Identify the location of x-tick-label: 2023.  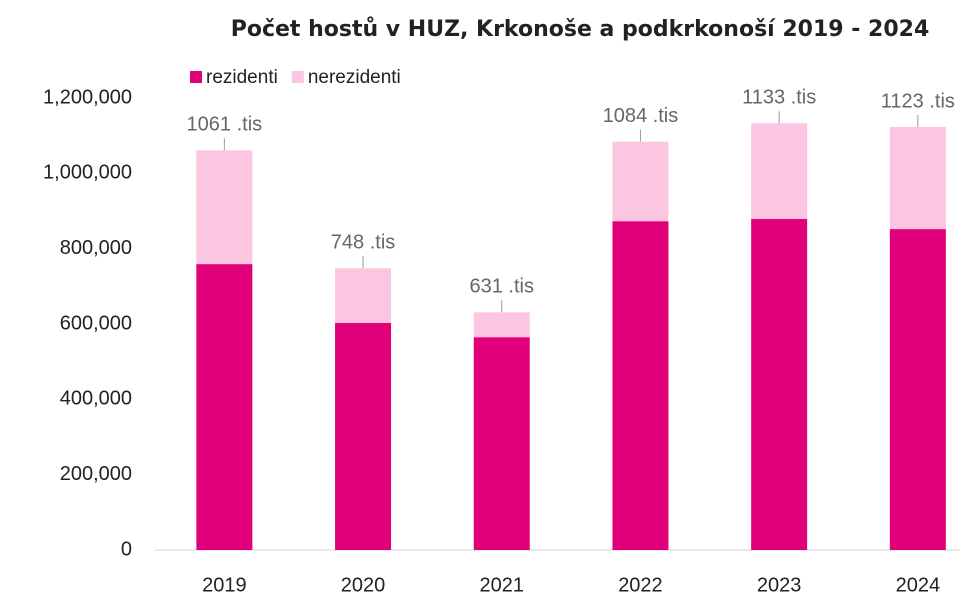
(779, 585).